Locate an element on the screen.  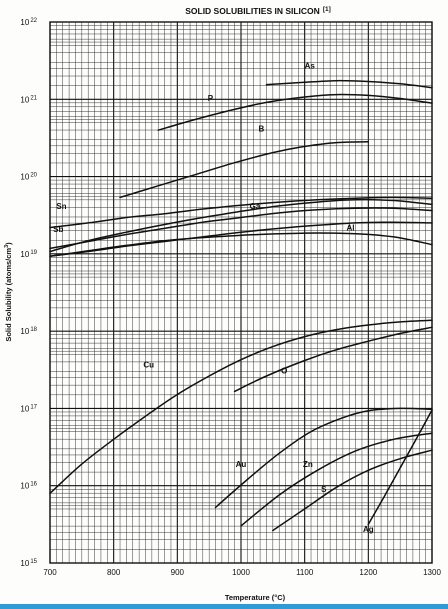
curve-sn is located at coordinates (241, 212).